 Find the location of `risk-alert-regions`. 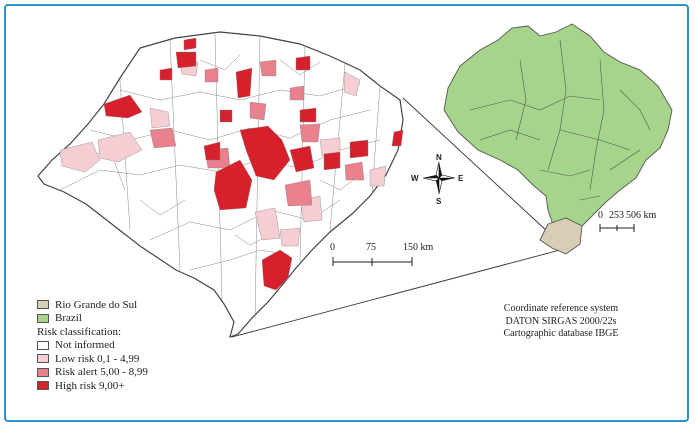

risk-alert-regions is located at coordinates (257, 133).